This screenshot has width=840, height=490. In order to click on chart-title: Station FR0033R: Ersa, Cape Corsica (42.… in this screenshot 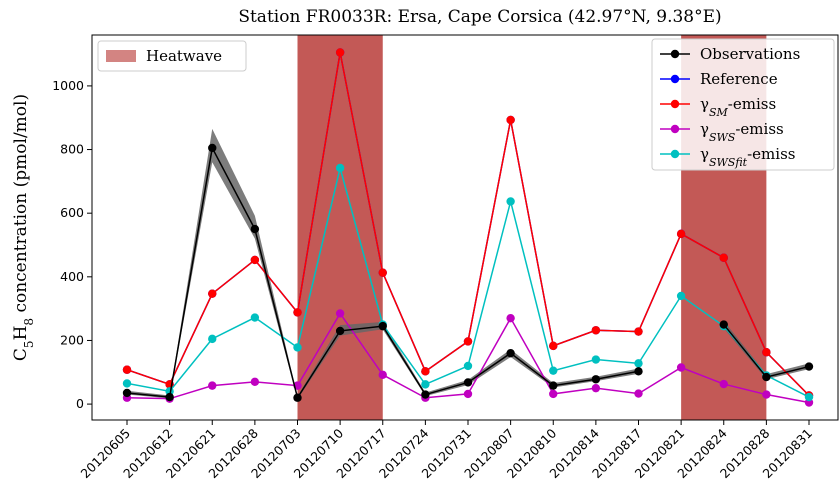, I will do `click(479, 17)`.